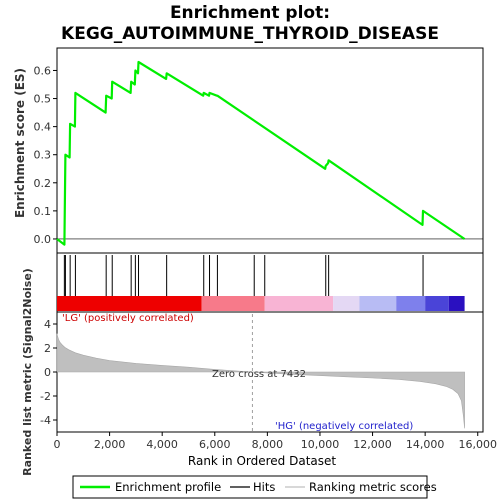 This screenshot has height=500, width=500. What do you see at coordinates (262, 461) in the screenshot?
I see `metric-x-axis-label: Rank in Ordered Dataset` at bounding box center [262, 461].